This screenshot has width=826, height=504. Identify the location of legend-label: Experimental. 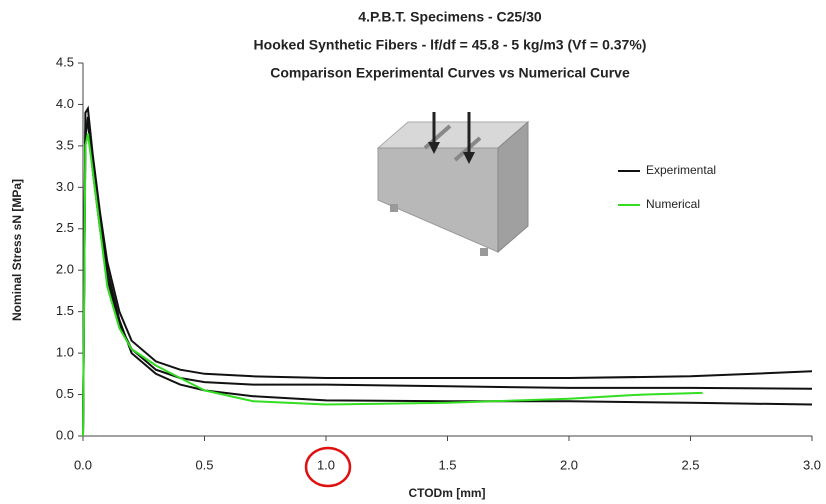
(681, 170).